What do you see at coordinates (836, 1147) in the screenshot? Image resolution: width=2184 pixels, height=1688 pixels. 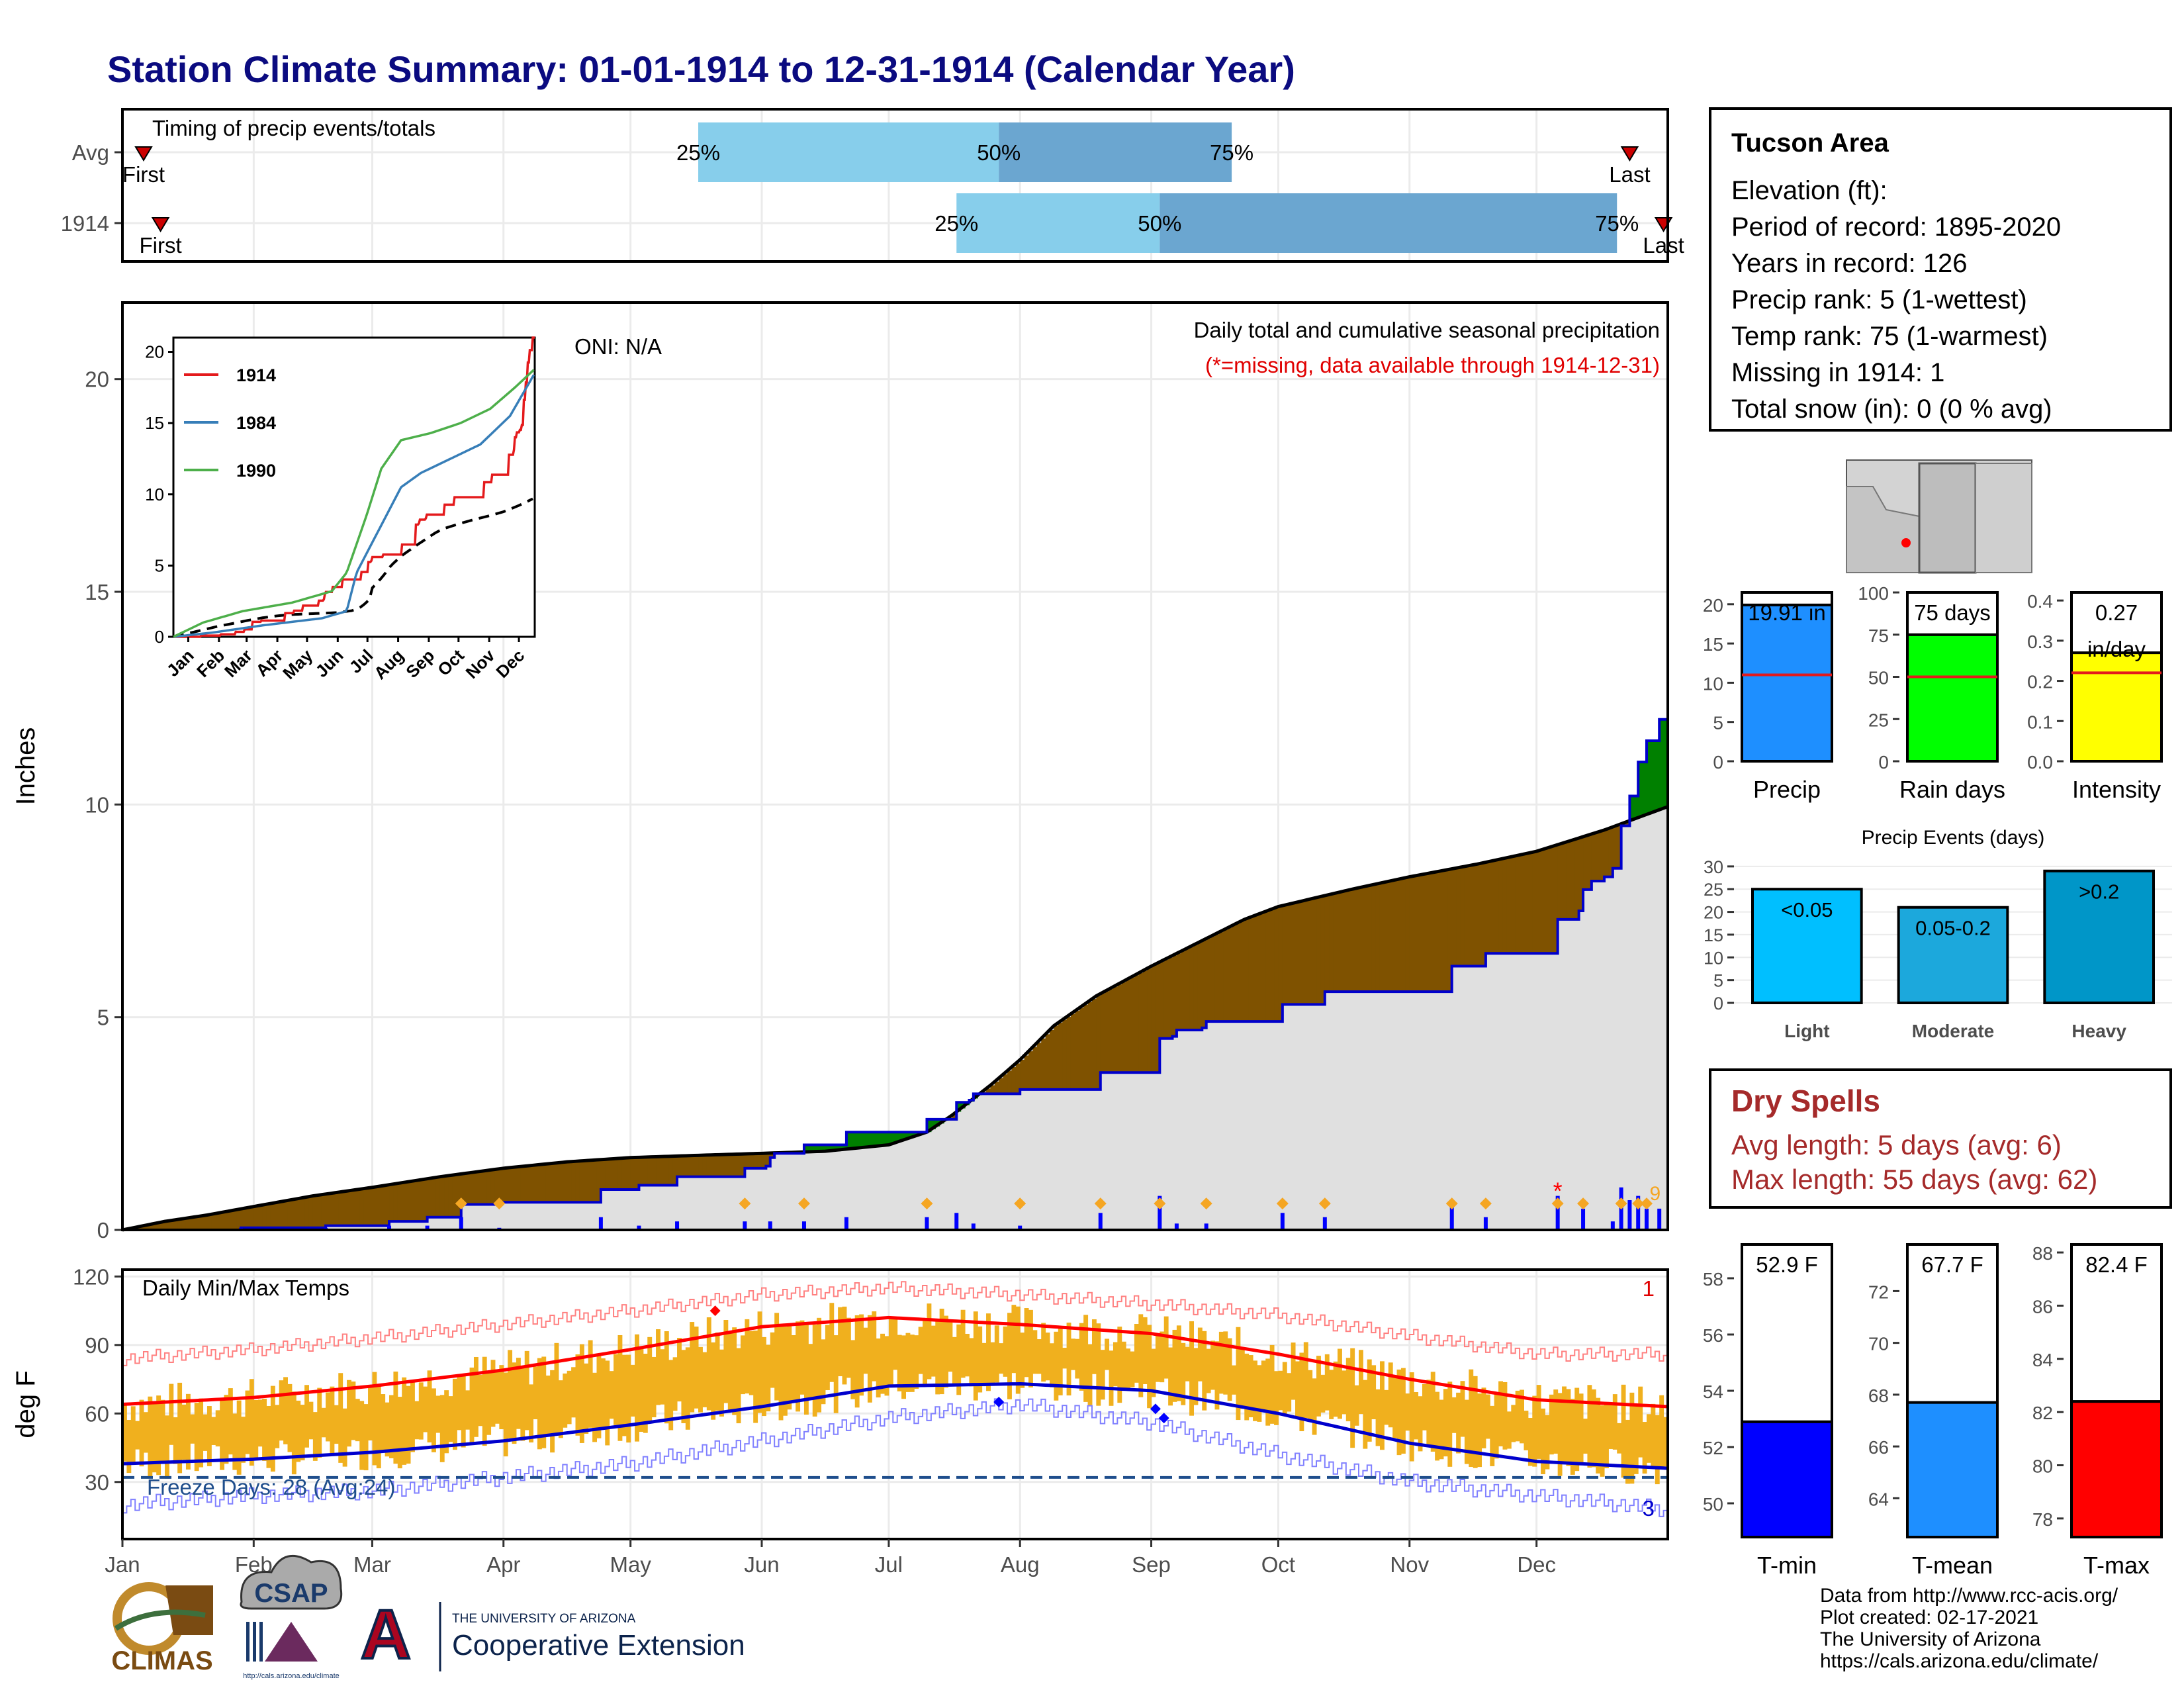 I see `precip-above-avg-area` at bounding box center [836, 1147].